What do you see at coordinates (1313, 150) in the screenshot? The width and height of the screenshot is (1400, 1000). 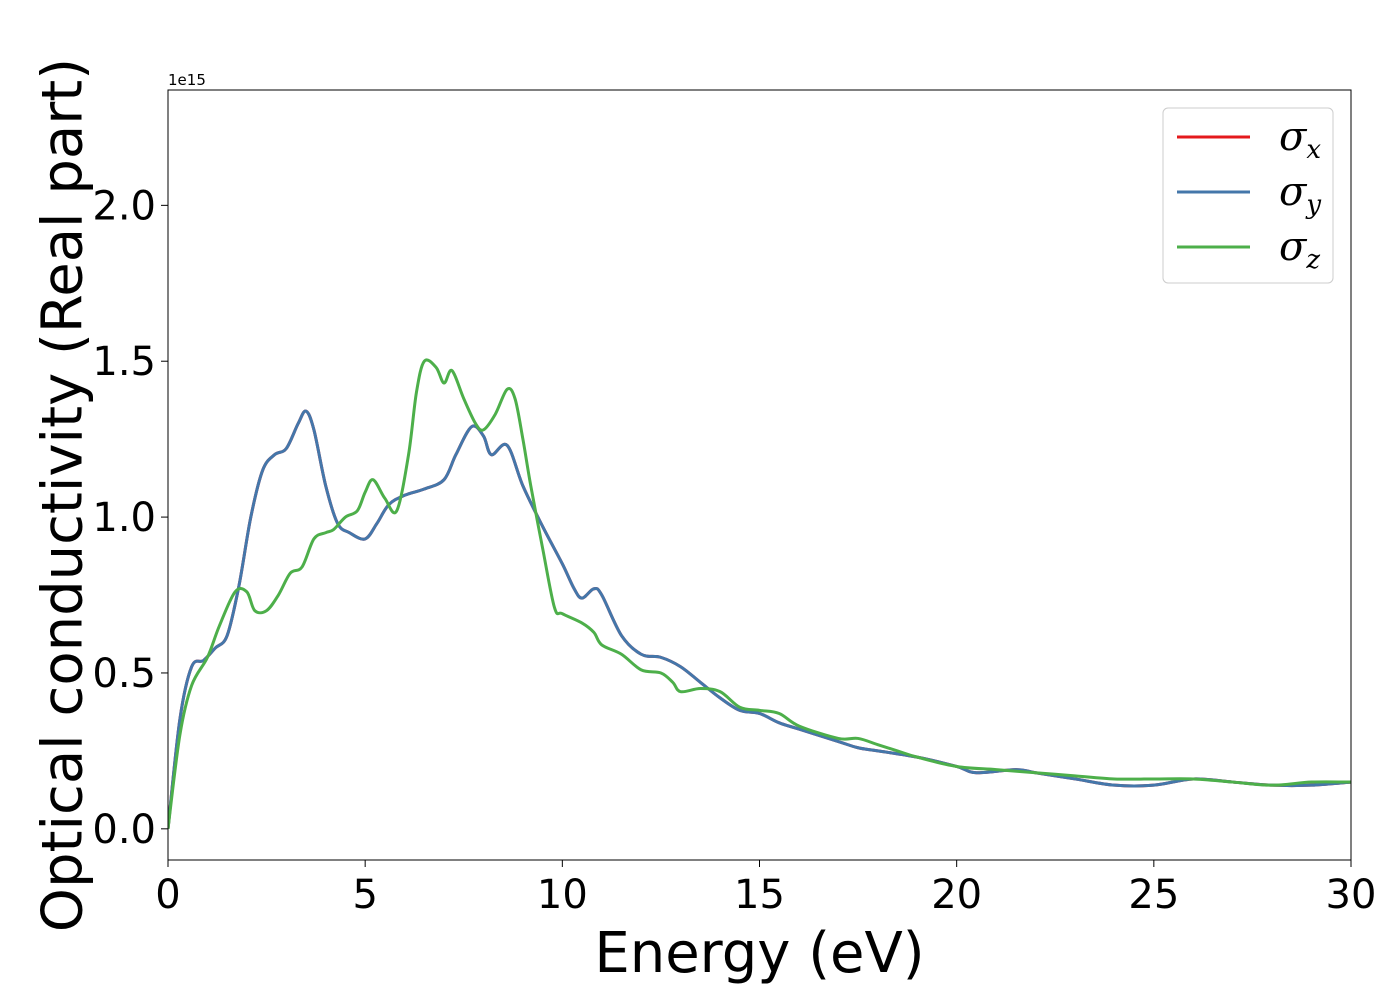 I see `legend-subscript-x: x` at bounding box center [1313, 150].